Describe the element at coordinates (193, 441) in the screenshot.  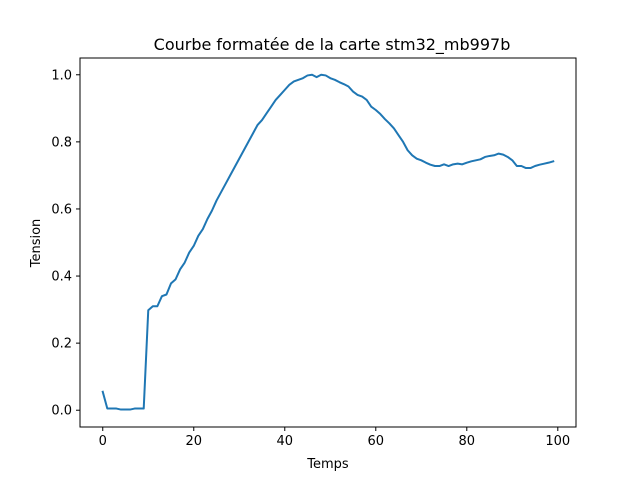
I see `x-tick-label: 20` at that location.